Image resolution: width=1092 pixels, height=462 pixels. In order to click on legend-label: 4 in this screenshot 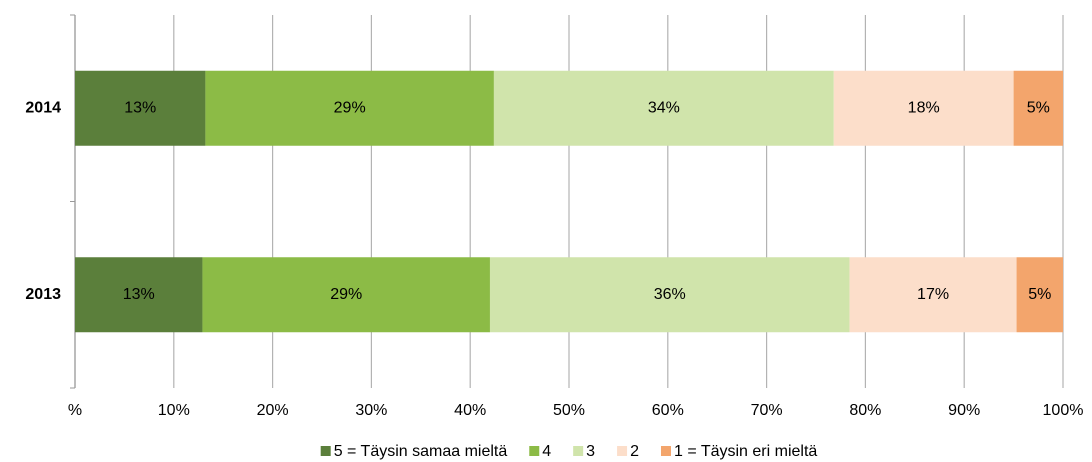, I will do `click(546, 451)`.